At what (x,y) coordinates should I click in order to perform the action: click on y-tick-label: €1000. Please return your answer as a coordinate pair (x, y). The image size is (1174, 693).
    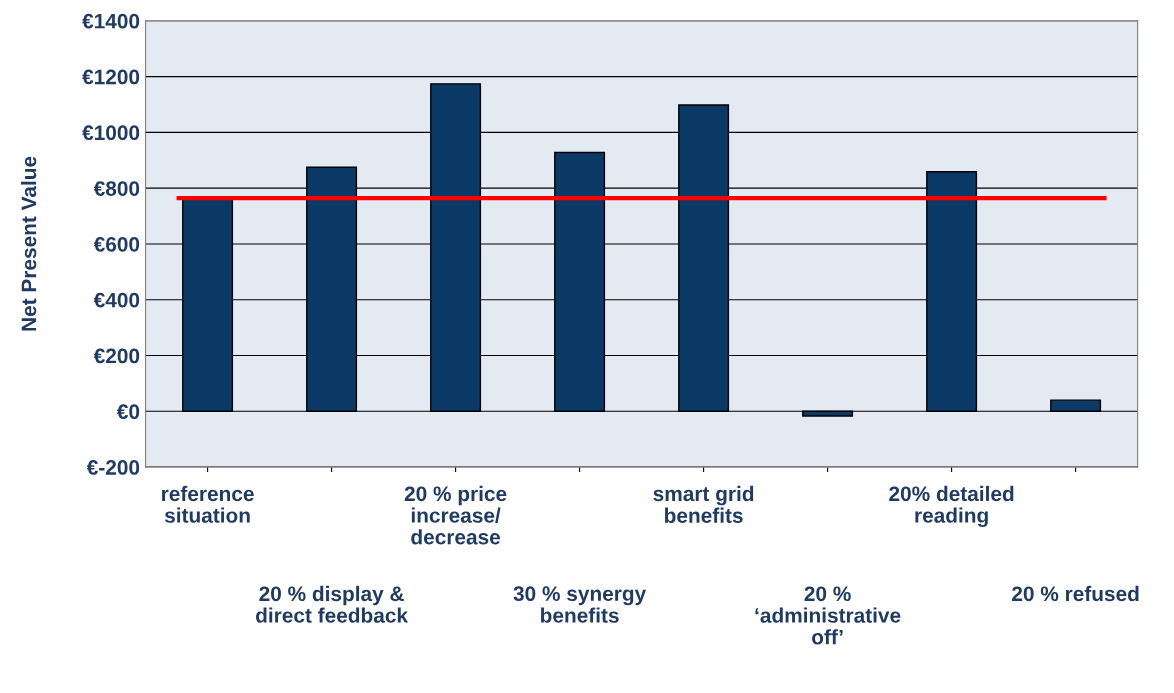
    Looking at the image, I should click on (111, 133).